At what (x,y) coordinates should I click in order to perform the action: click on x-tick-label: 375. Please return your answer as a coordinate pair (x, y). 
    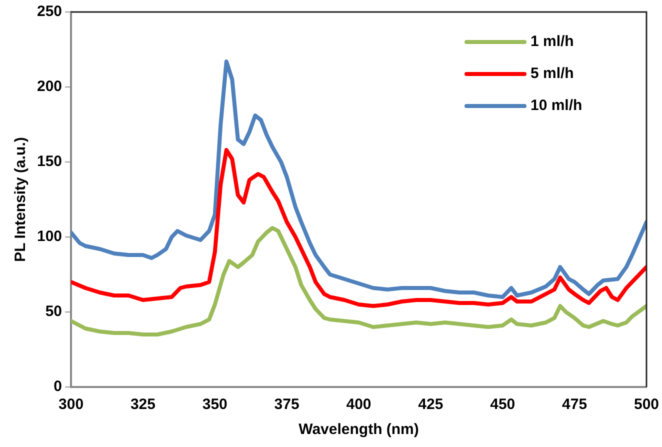
    Looking at the image, I should click on (287, 405).